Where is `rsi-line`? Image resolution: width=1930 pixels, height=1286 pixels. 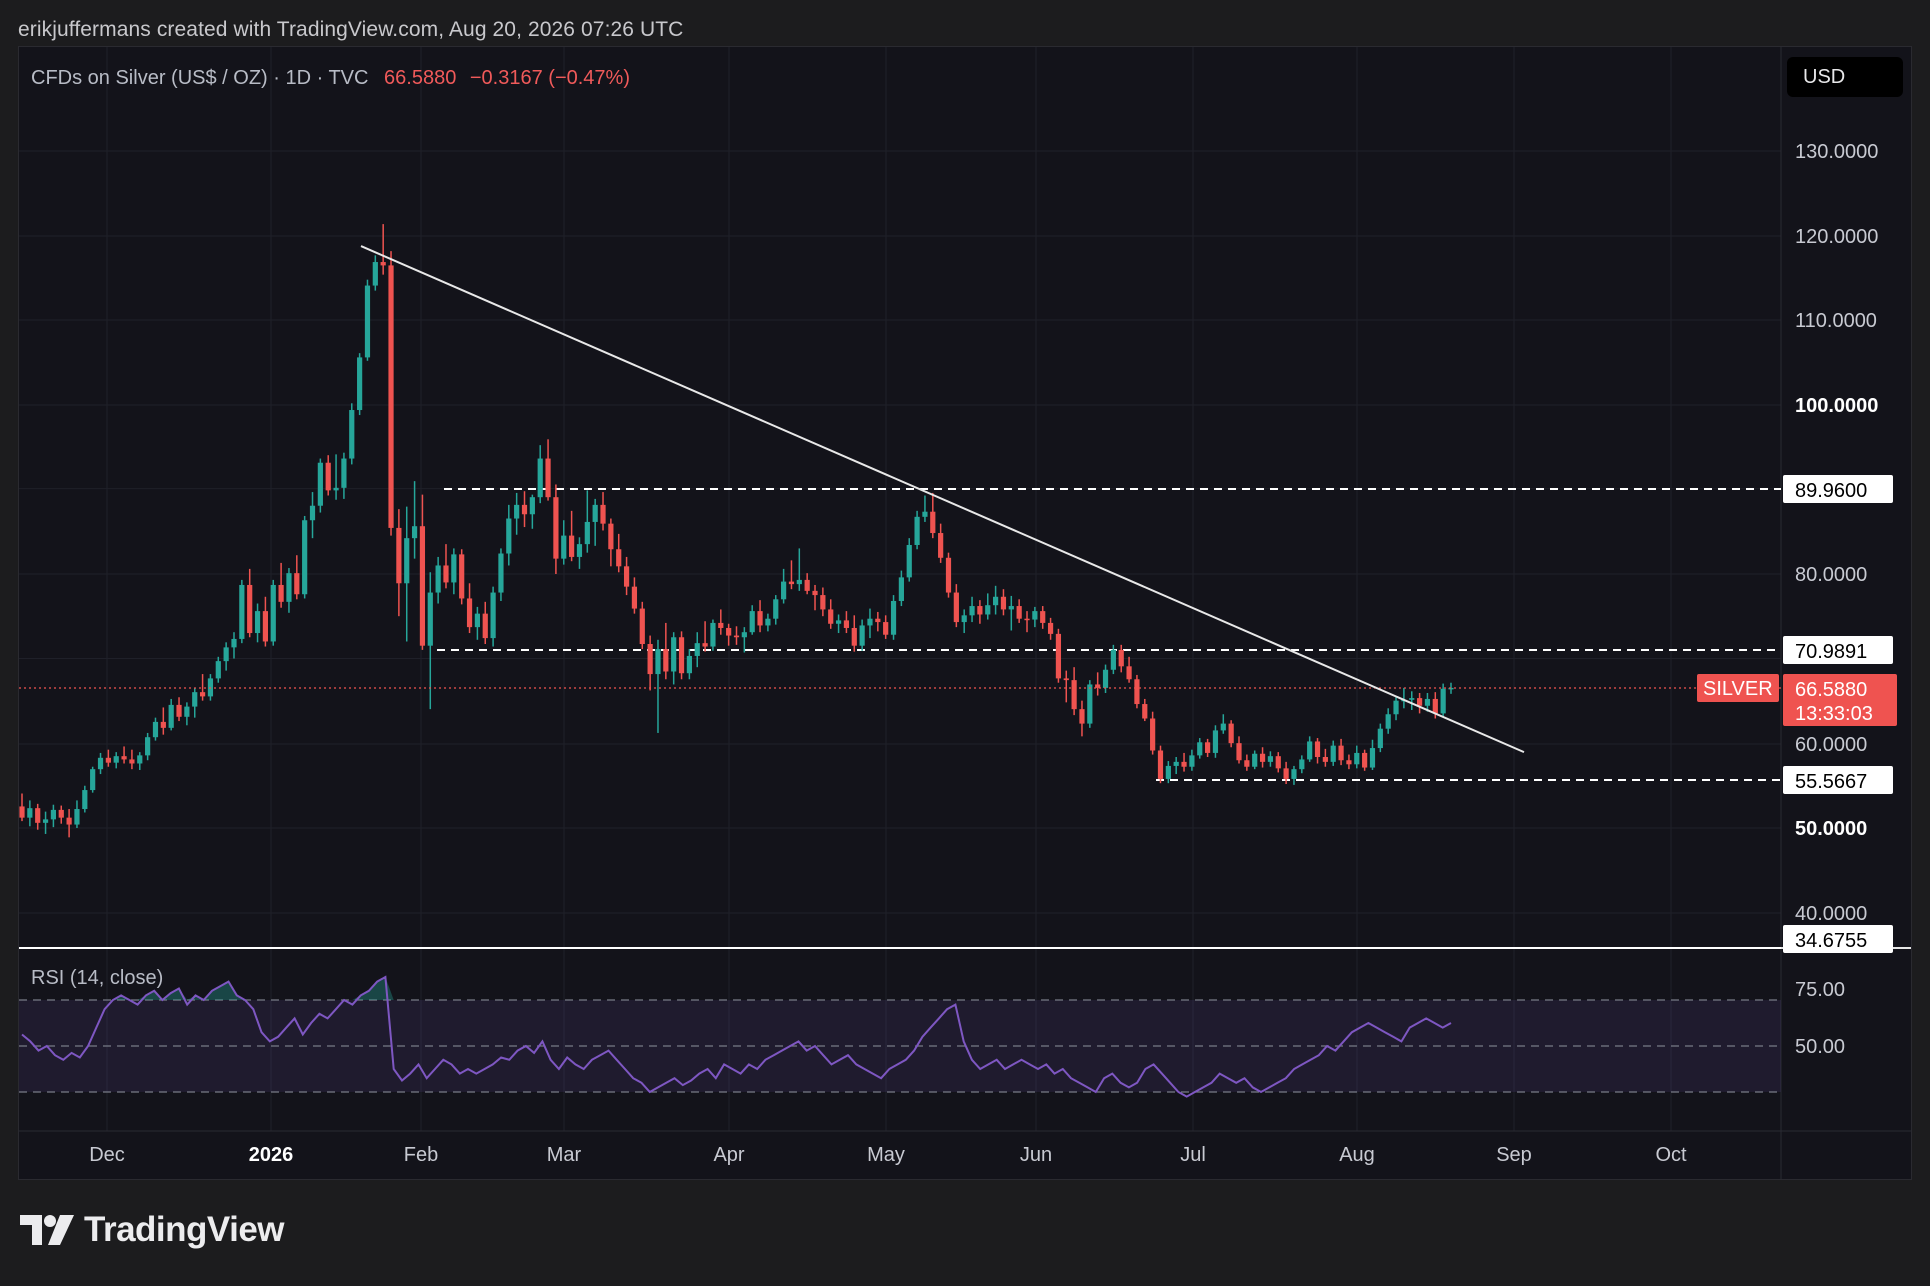 rsi-line is located at coordinates (736, 1036).